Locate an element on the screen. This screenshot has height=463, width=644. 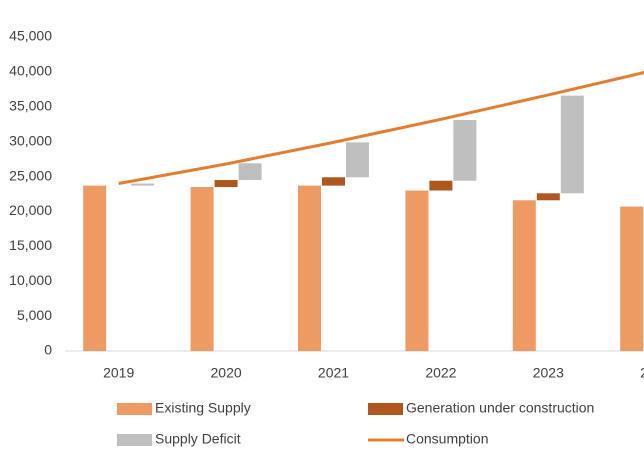
legend-label: Generation under construction is located at coordinates (500, 408).